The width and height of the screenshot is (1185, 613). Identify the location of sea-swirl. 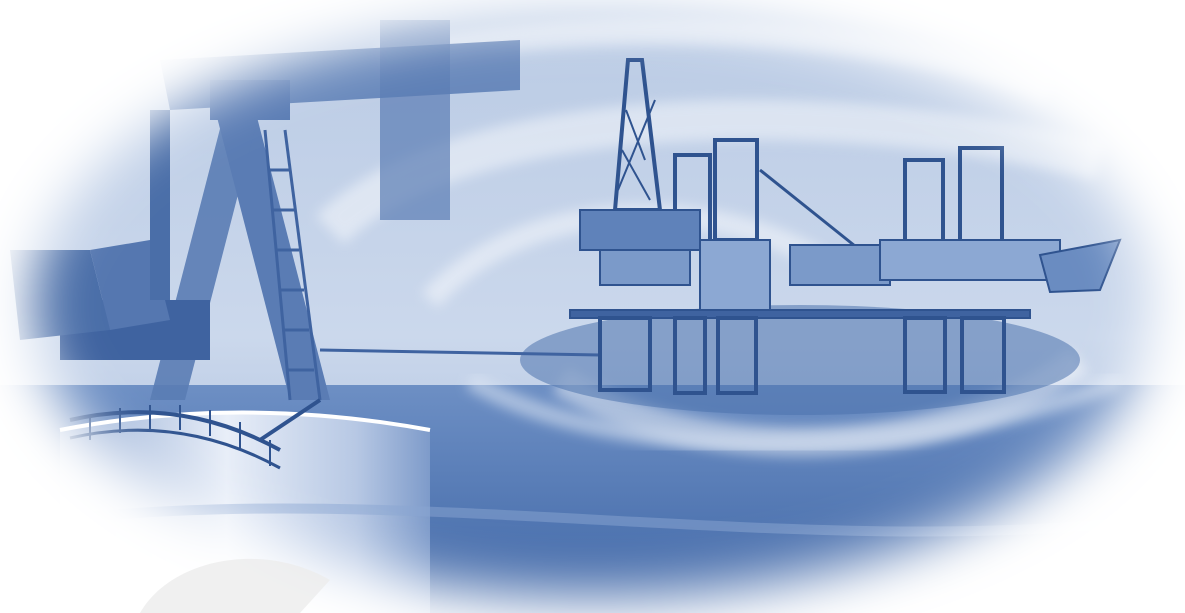
(794, 412).